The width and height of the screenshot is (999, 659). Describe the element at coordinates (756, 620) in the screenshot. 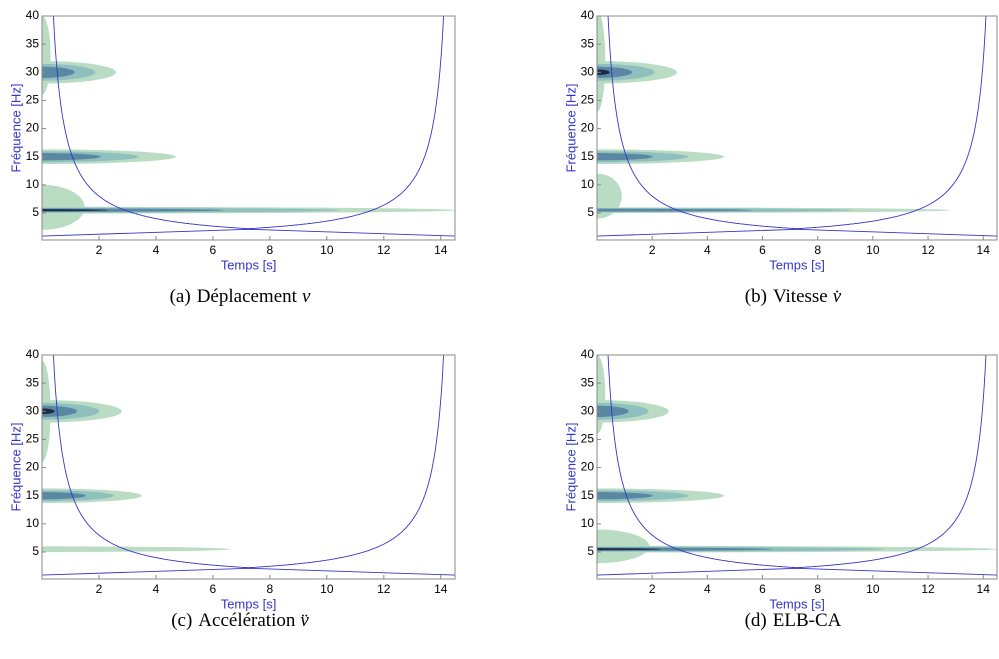

I see `caption-label: (d)` at that location.